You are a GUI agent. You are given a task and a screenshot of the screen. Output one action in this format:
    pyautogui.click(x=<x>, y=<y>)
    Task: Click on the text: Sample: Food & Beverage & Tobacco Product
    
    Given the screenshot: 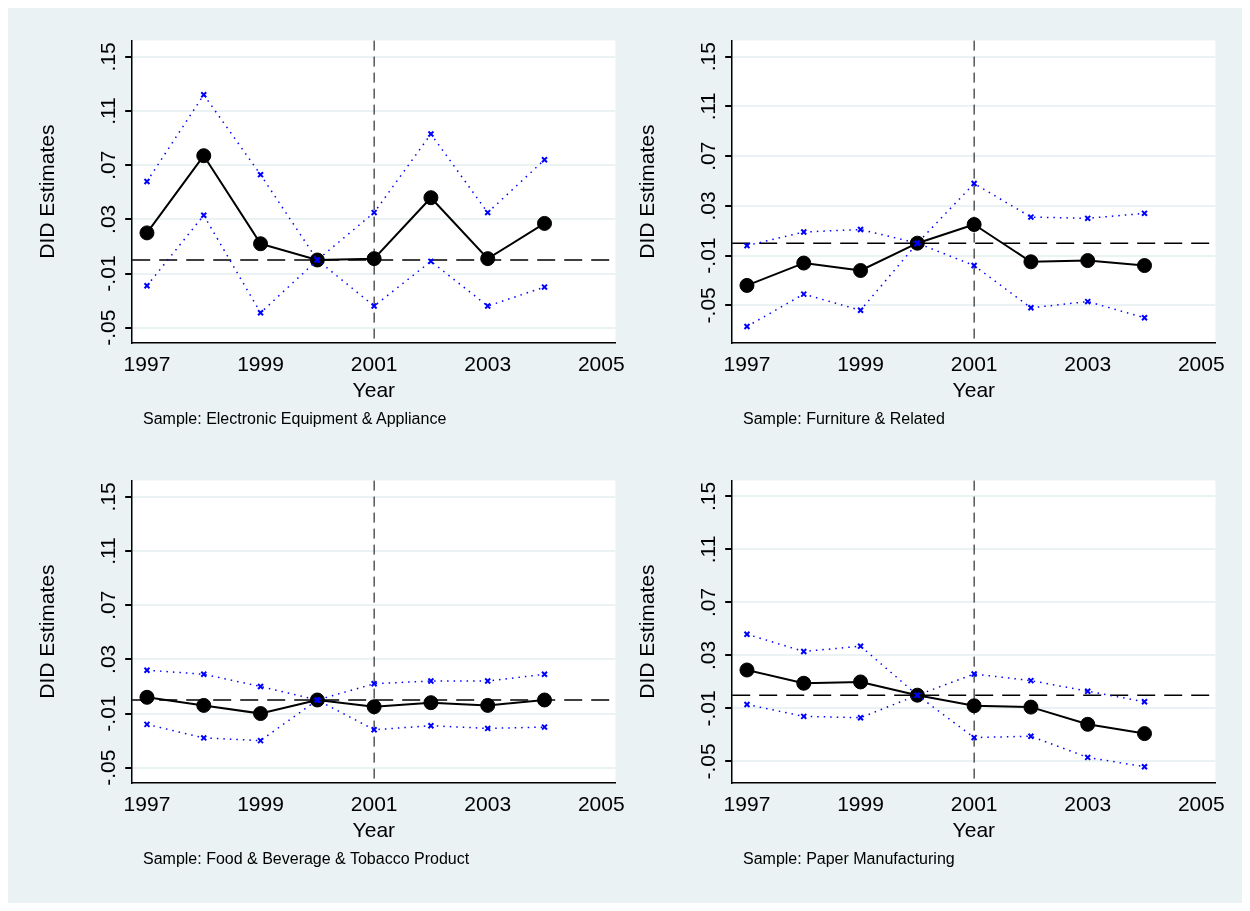 What is the action you would take?
    pyautogui.click(x=306, y=859)
    